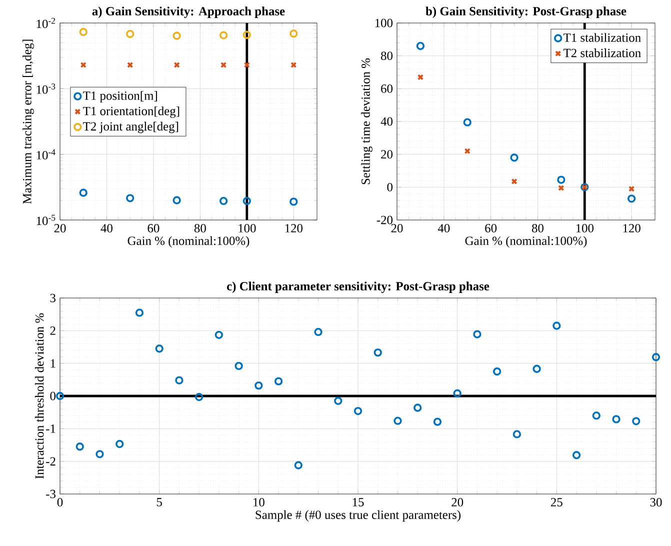 The height and width of the screenshot is (546, 671). I want to click on x-tick-label: 15, so click(358, 502).